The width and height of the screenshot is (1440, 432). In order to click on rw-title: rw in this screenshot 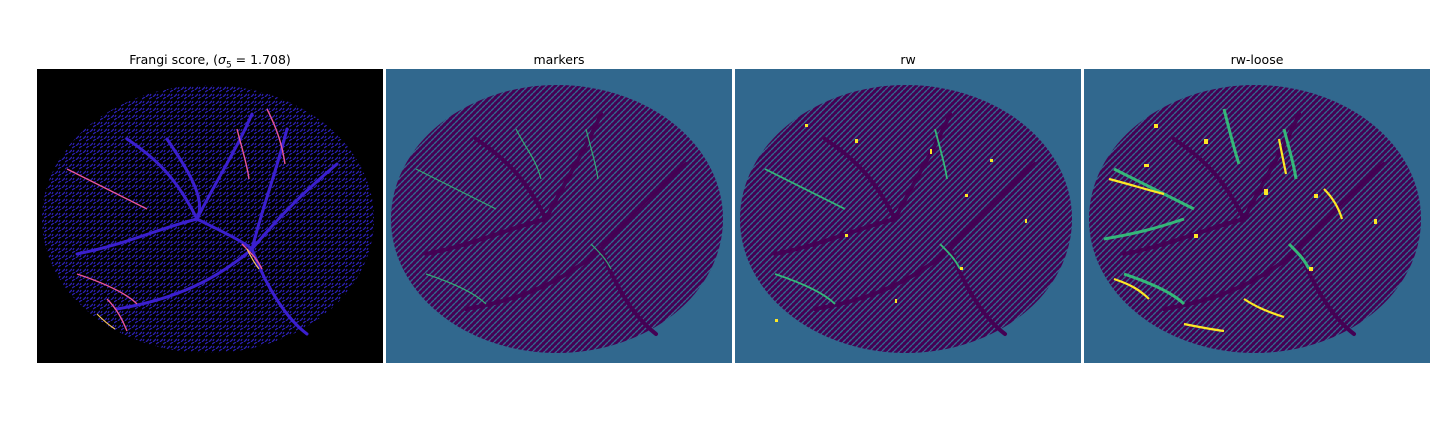, I will do `click(908, 59)`.